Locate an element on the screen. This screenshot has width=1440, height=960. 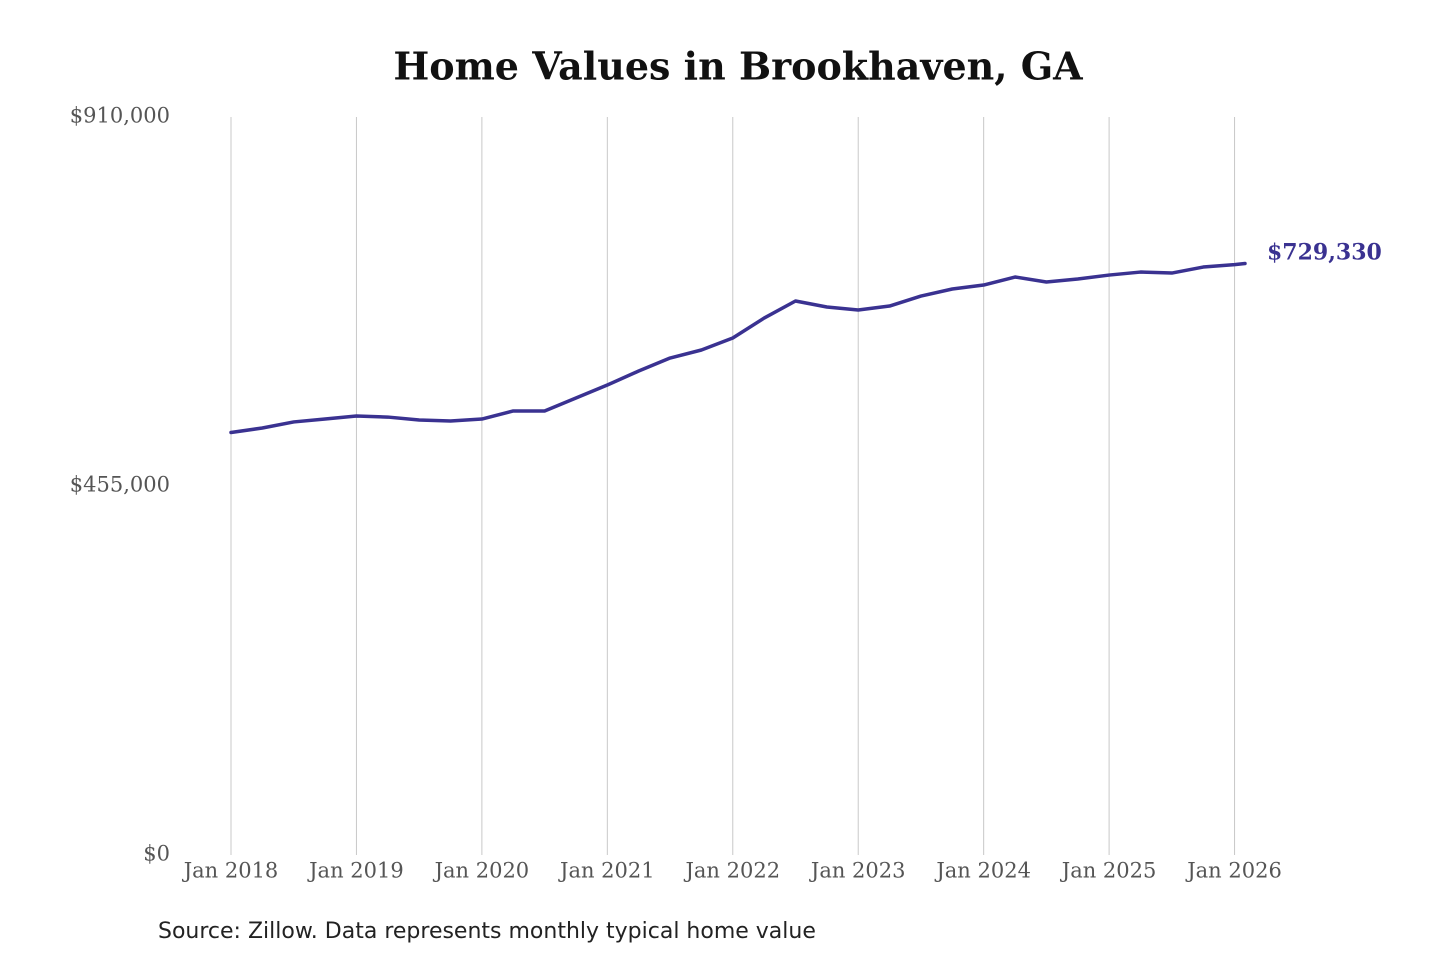
x-tick-label: Jan 2021 is located at coordinates (606, 871).